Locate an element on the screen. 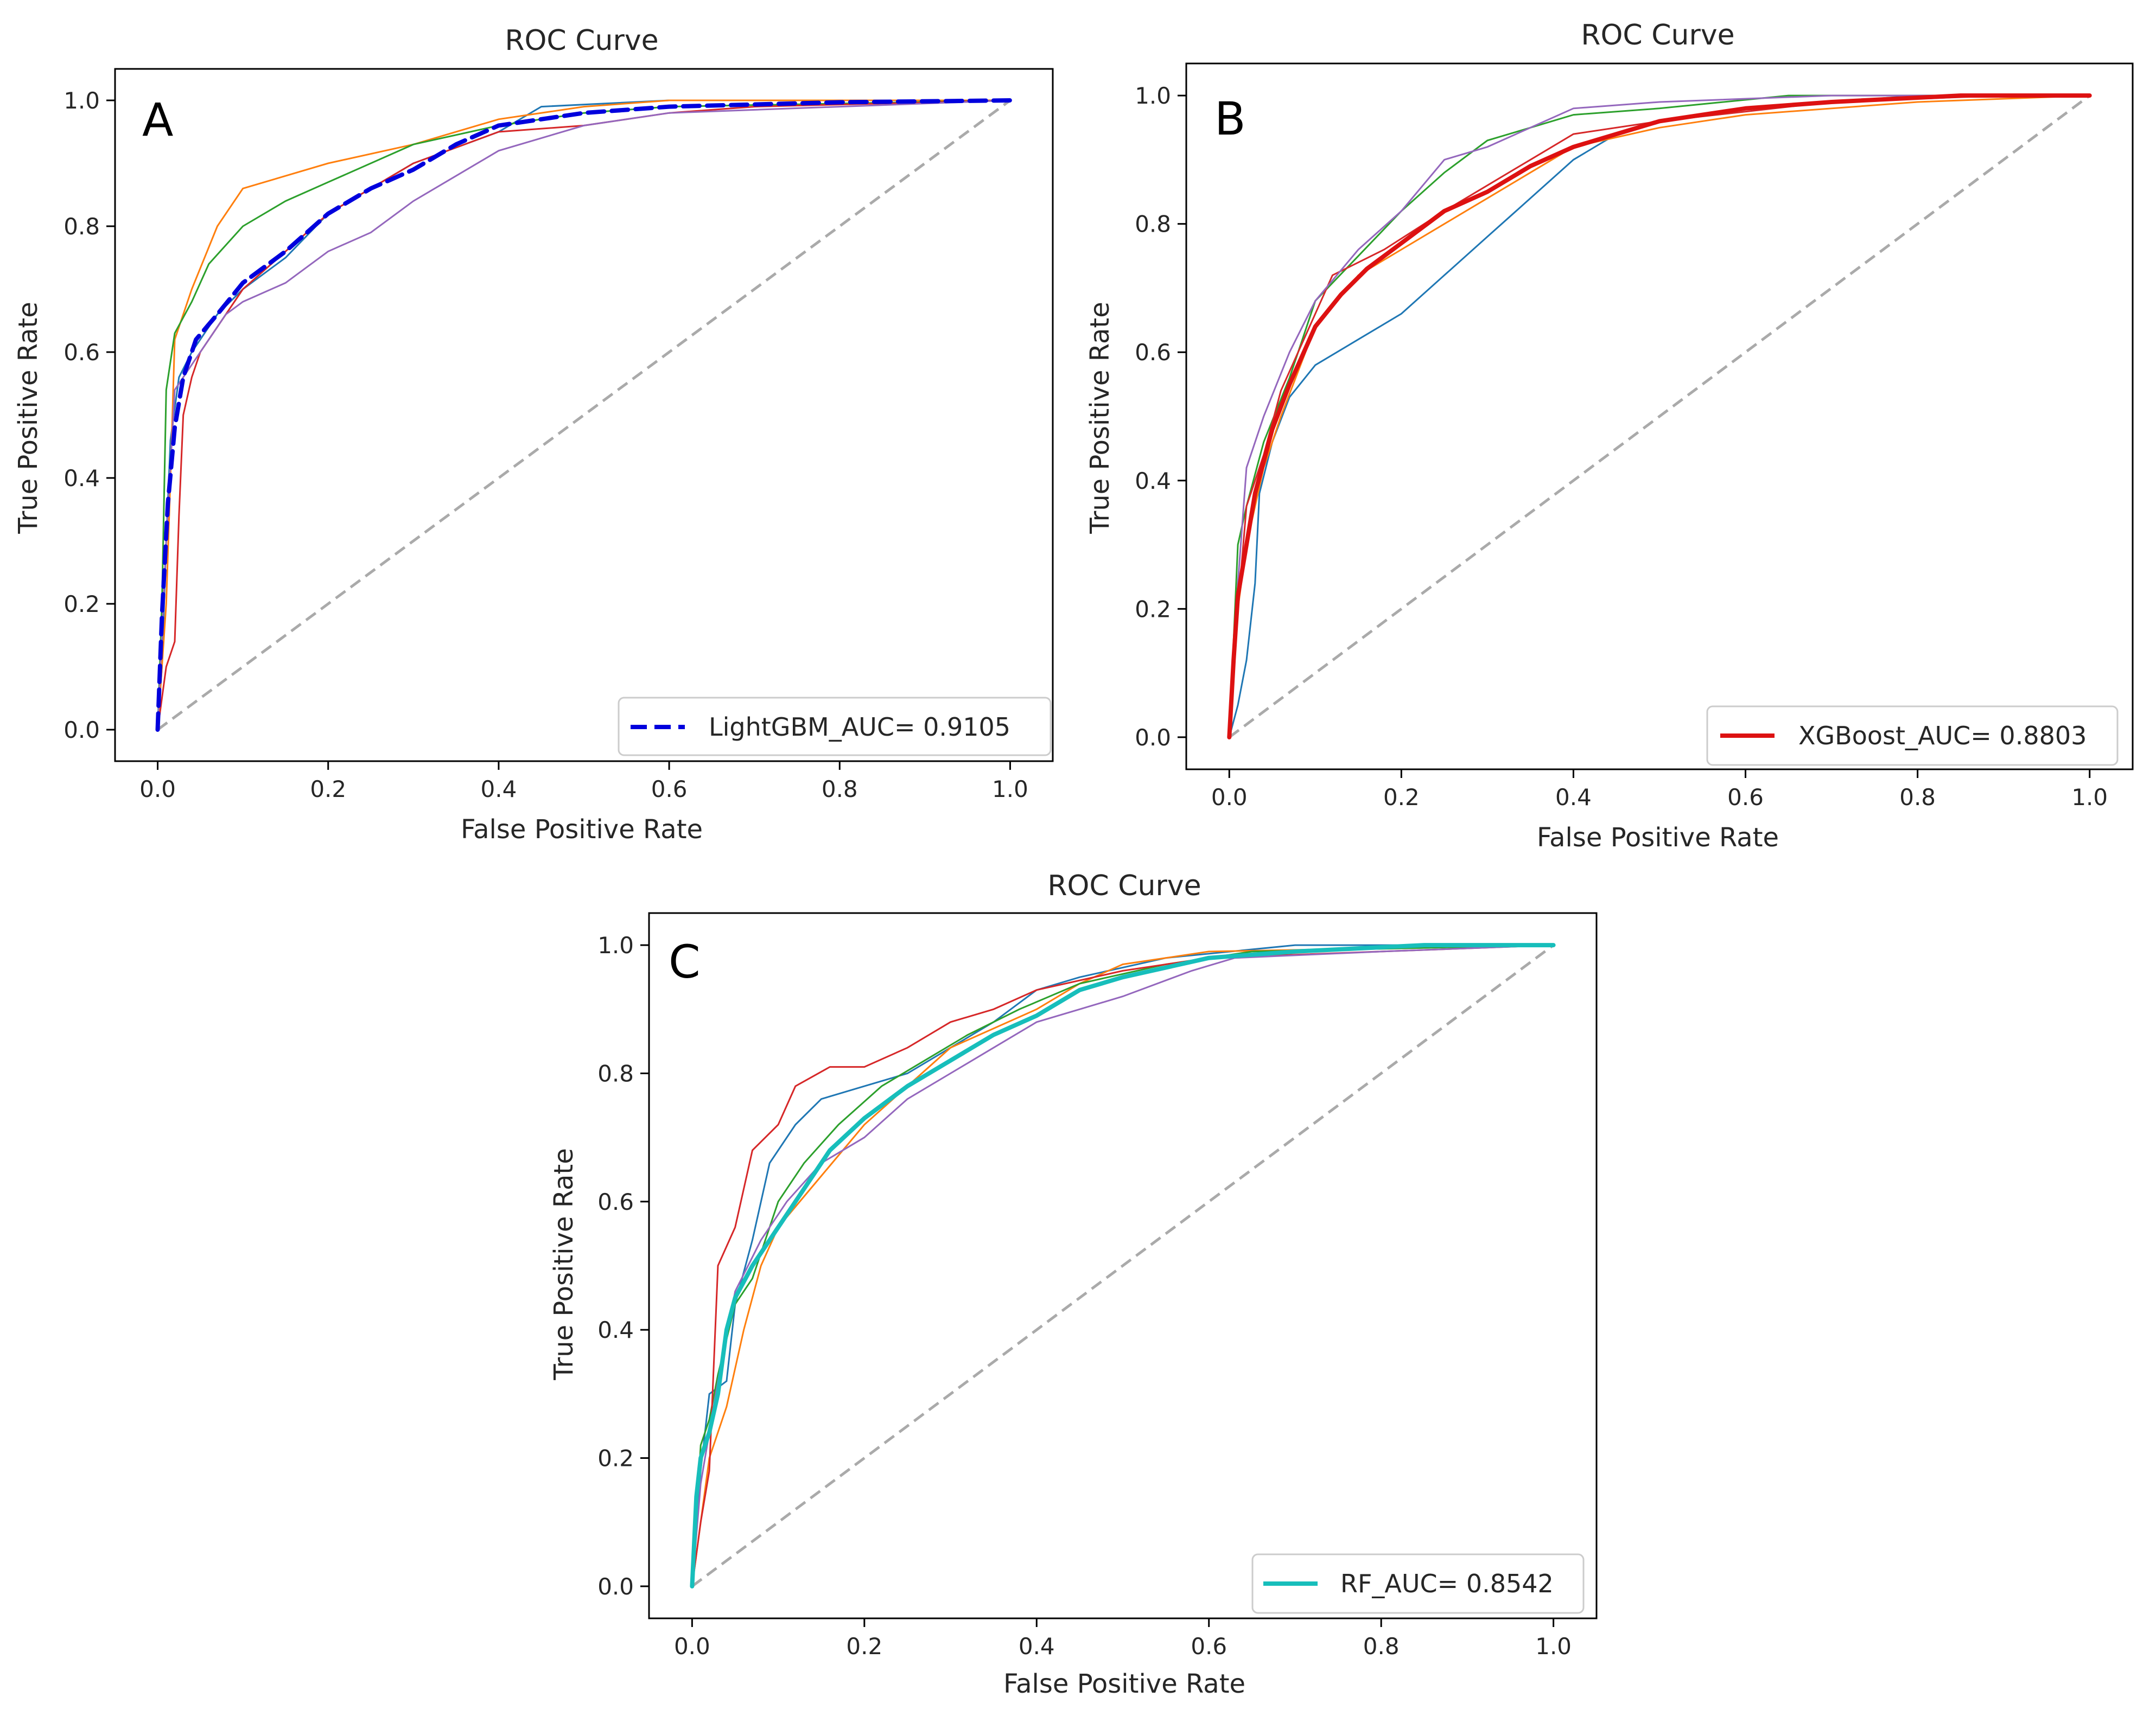  panel-c-legend: RF_AUC= 0.8542 is located at coordinates (1418, 1583).